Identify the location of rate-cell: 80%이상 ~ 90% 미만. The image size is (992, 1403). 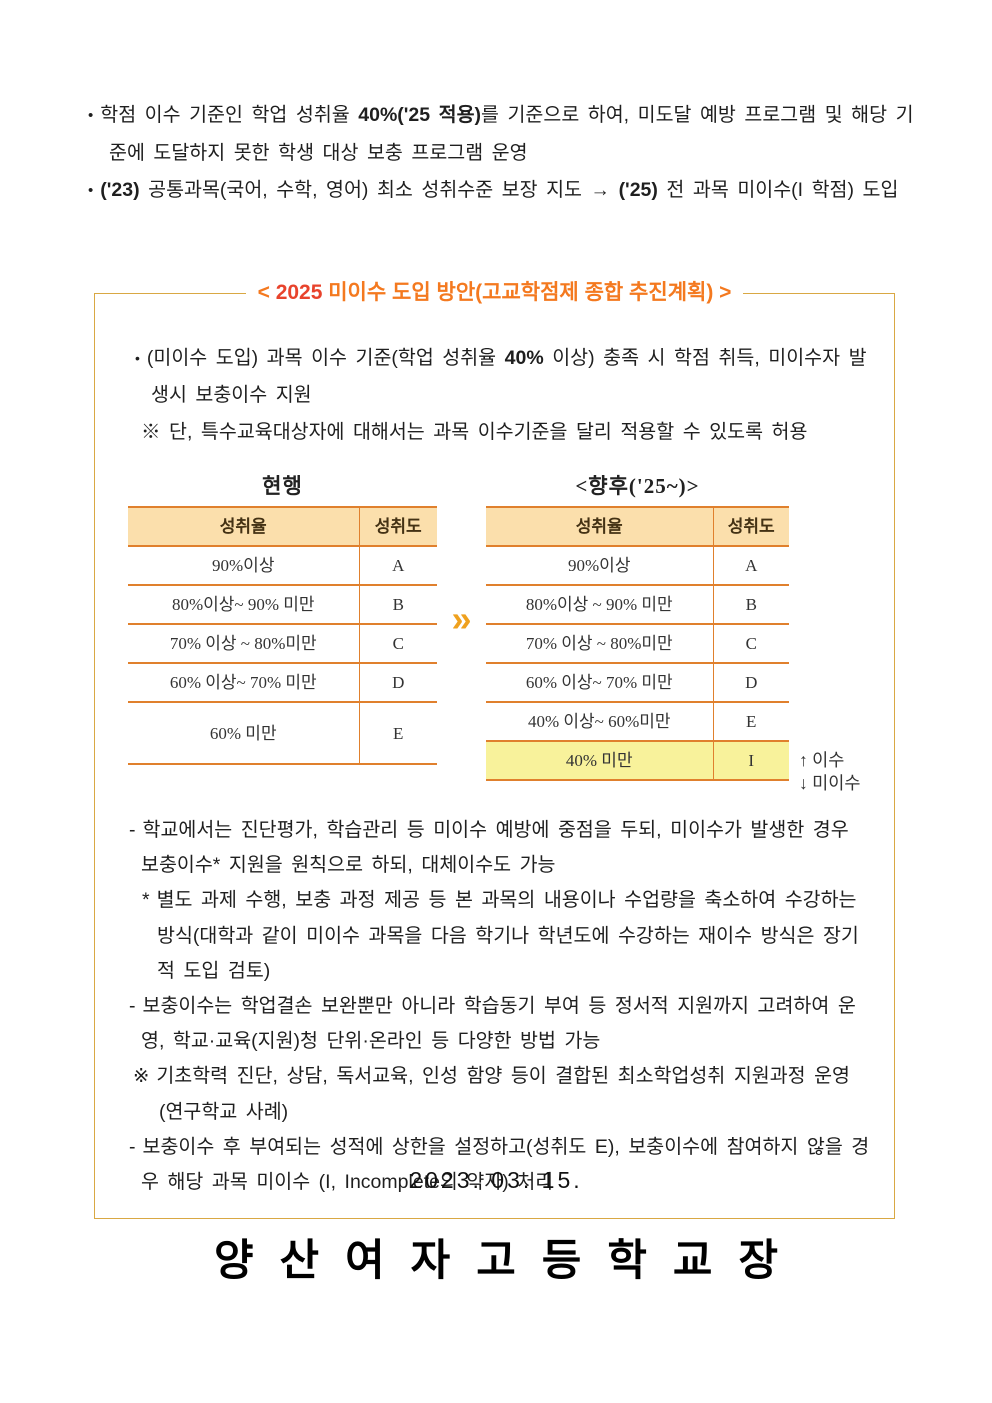
(600, 605).